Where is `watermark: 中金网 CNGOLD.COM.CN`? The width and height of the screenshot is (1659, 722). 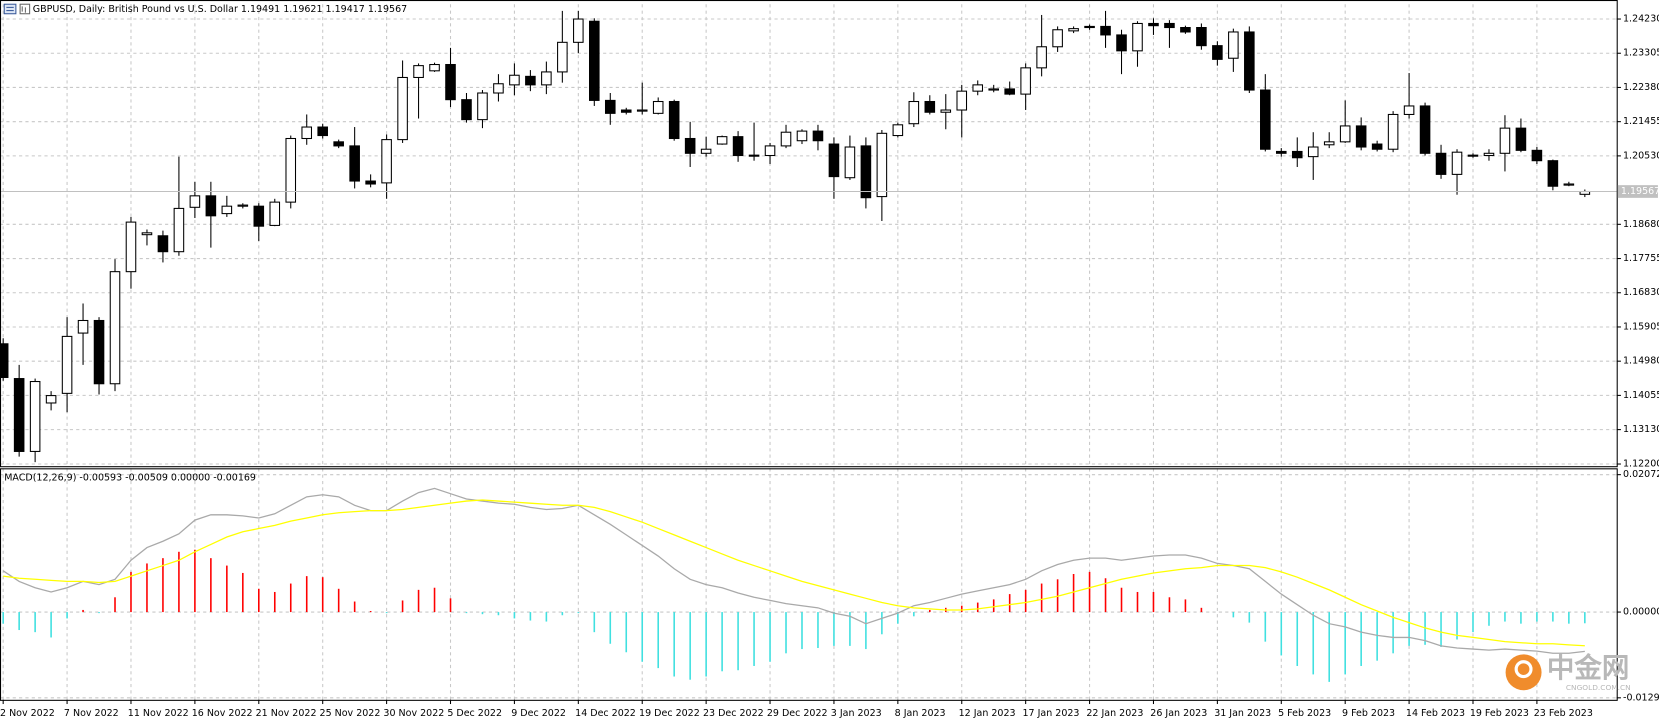
watermark: 中金网 CNGOLD.COM.CN is located at coordinates (1568, 672).